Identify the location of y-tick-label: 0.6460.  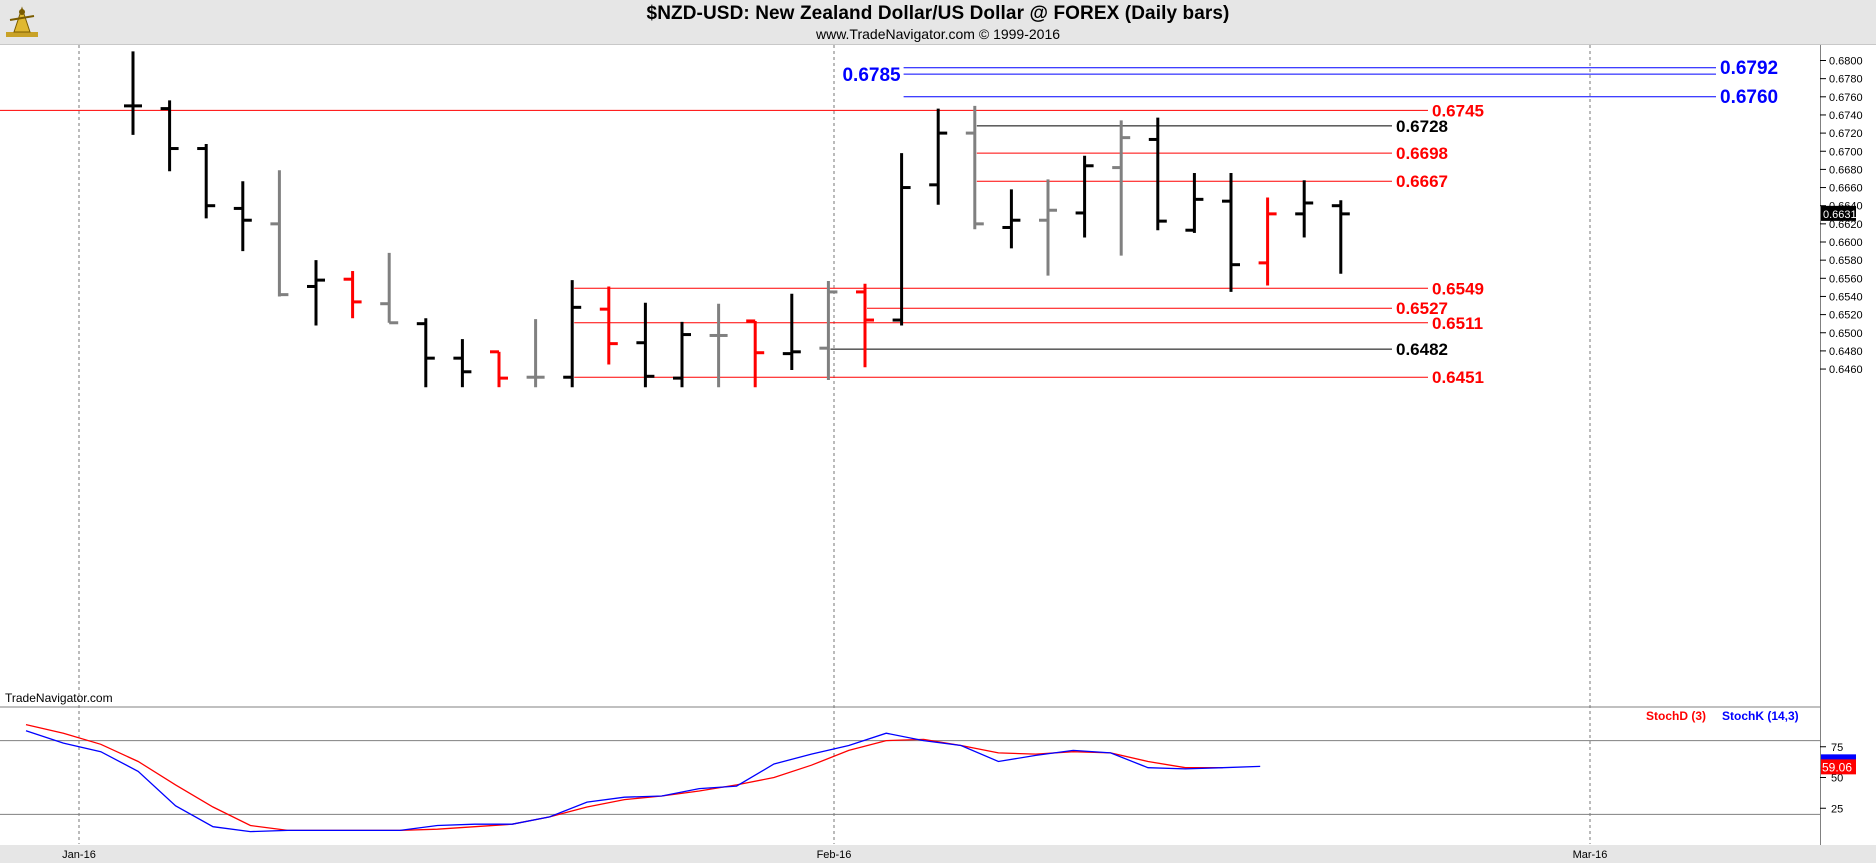
(1846, 370).